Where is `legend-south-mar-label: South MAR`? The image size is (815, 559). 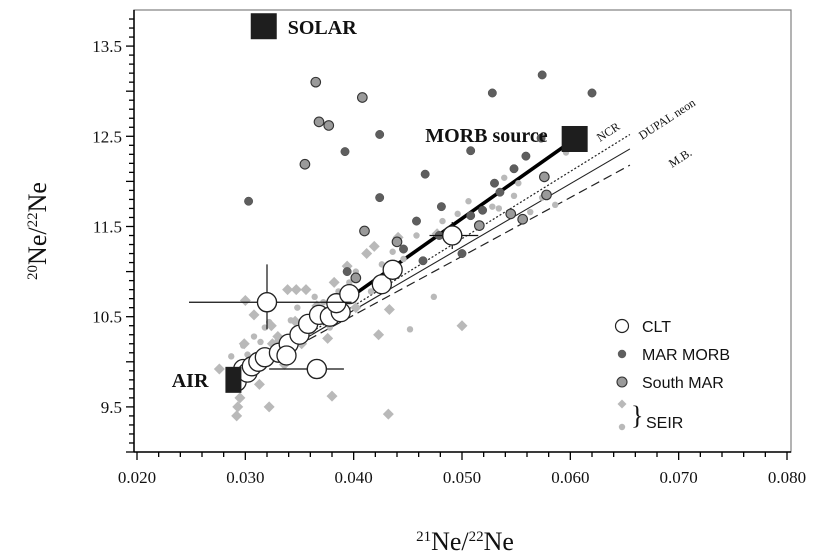
legend-south-mar-label: South MAR is located at coordinates (683, 383).